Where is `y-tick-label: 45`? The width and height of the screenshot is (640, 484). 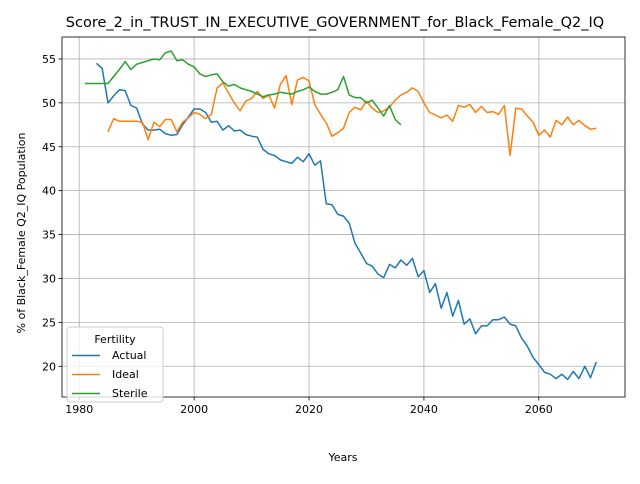 y-tick-label: 45 is located at coordinates (49, 147).